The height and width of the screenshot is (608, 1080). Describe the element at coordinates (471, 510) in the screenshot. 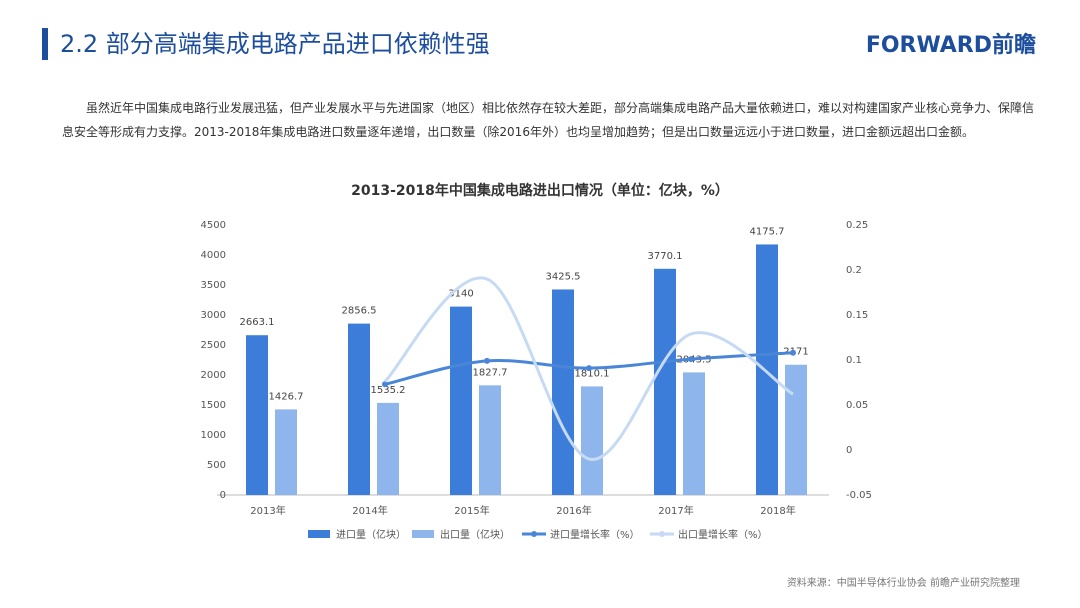

I see `x-tick-label: 2015年` at that location.